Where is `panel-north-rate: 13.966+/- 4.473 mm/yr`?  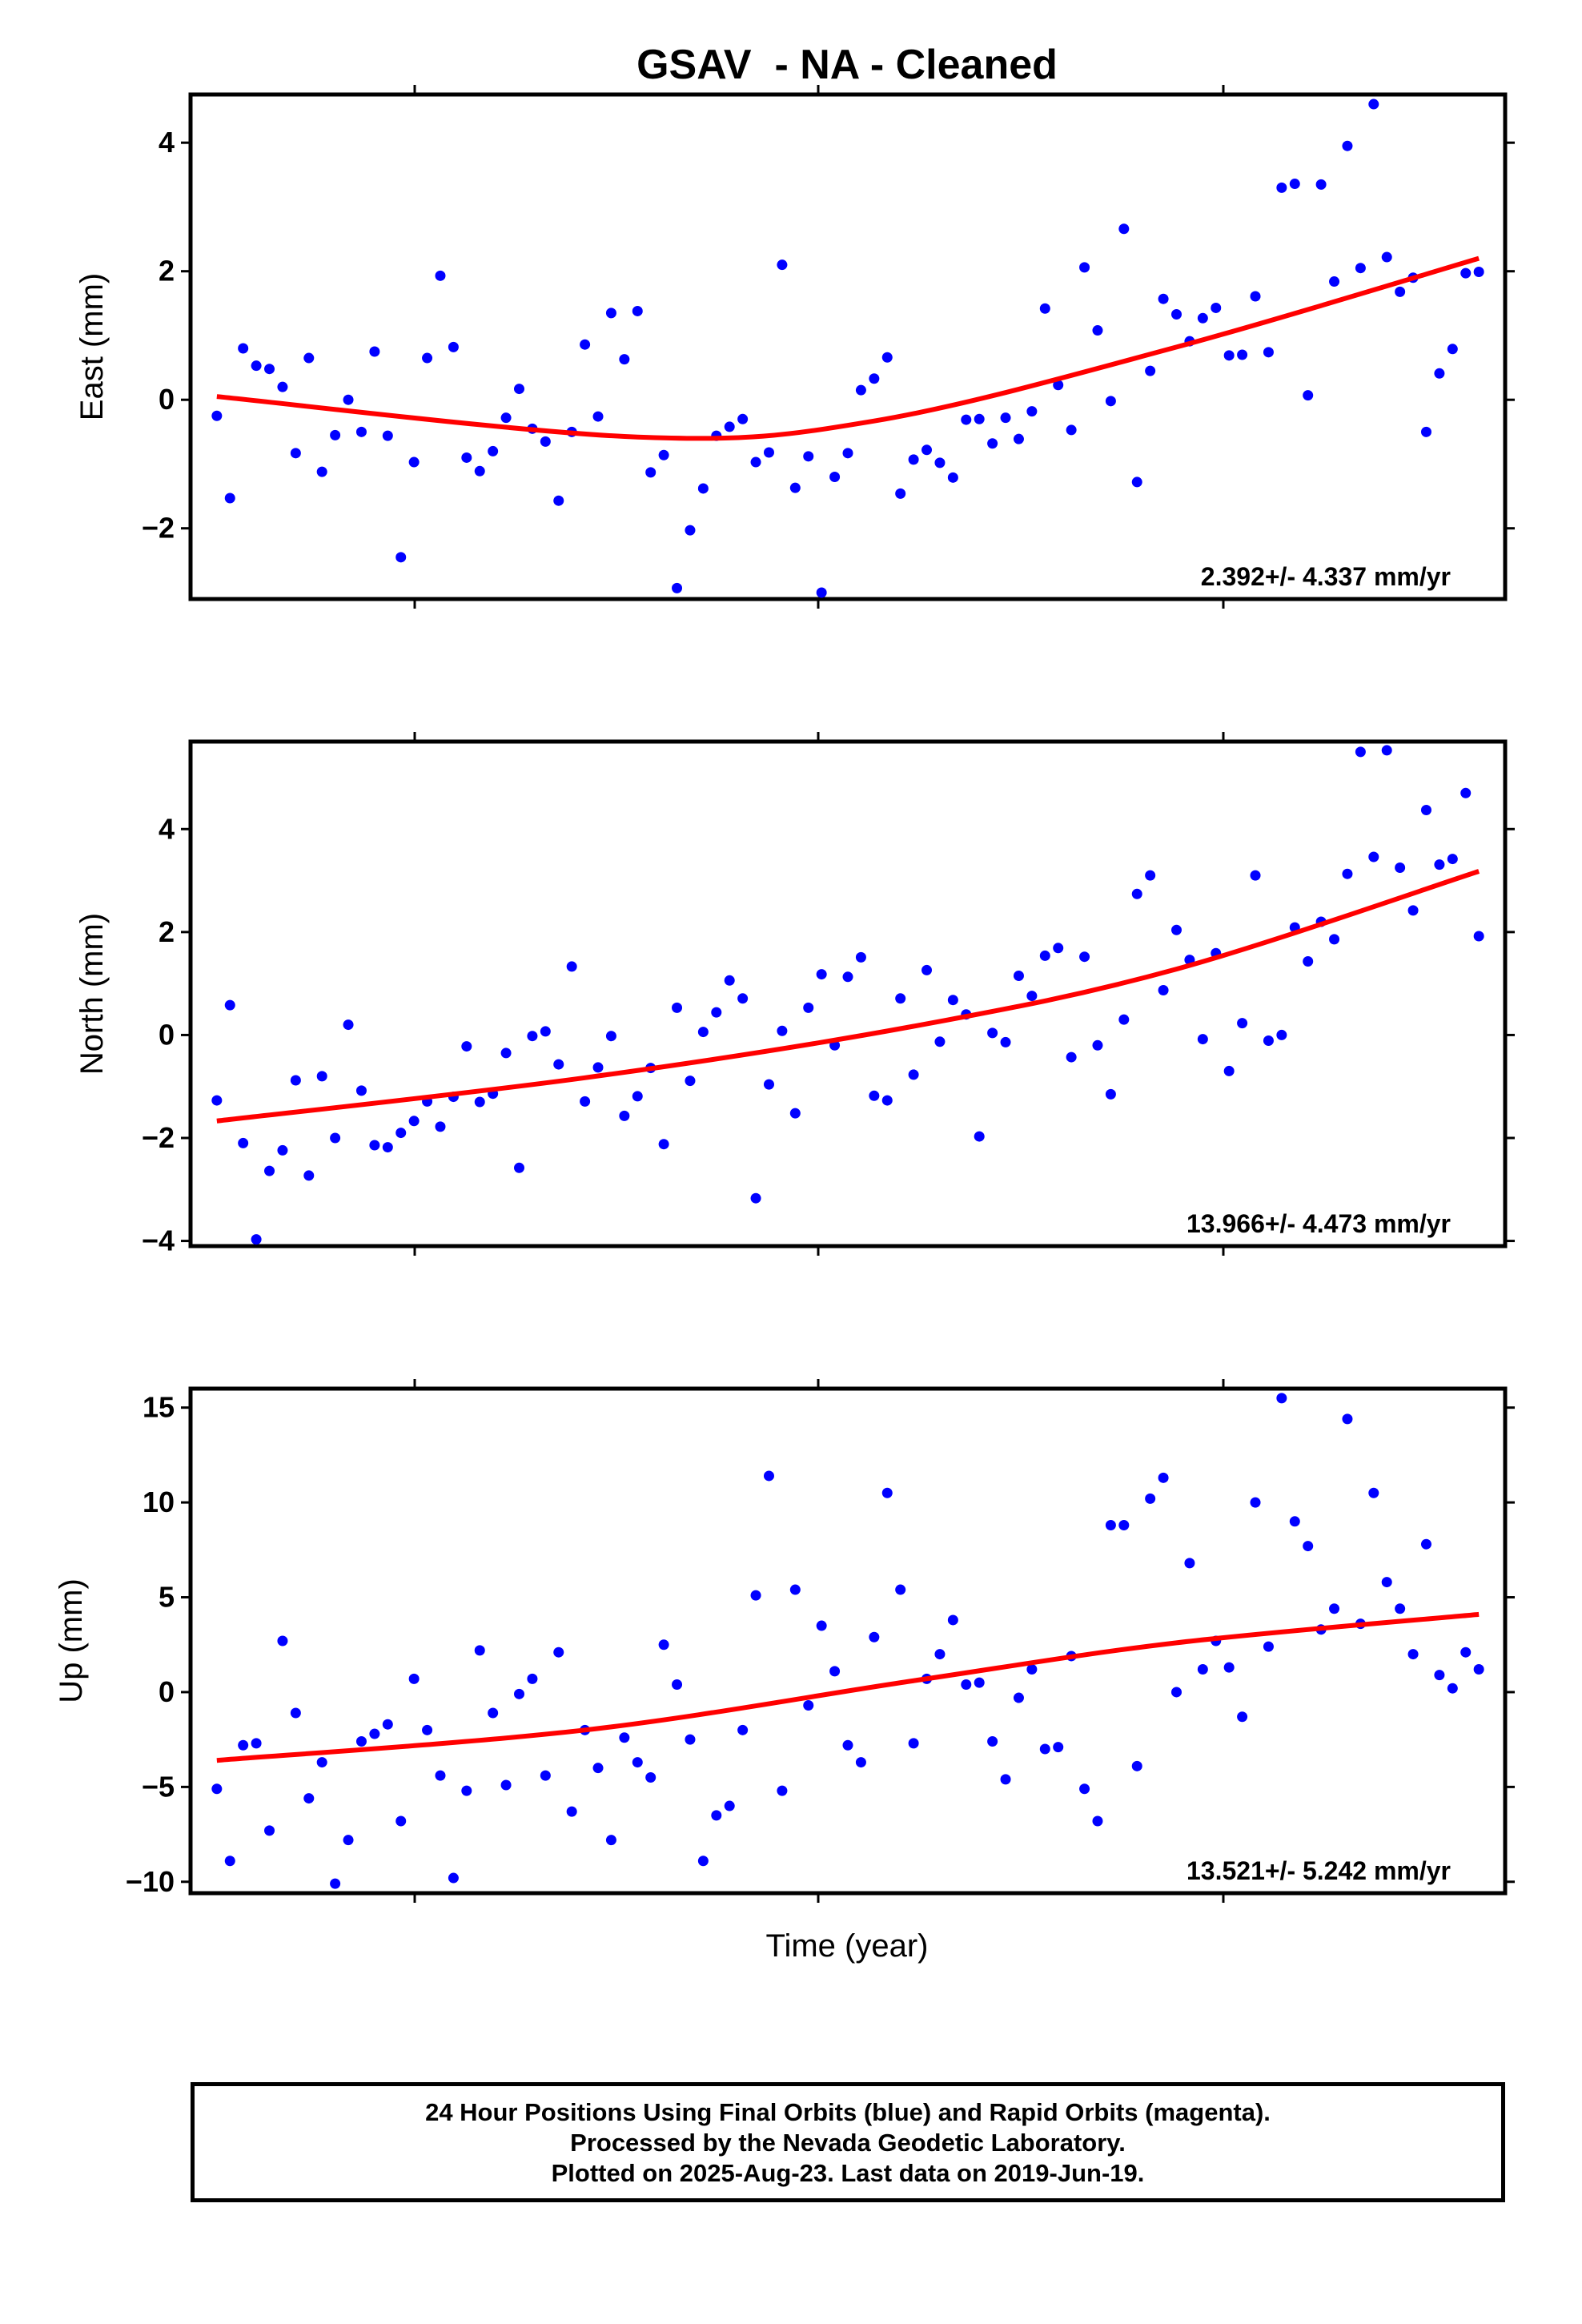
panel-north-rate: 13.966+/- 4.473 mm/yr is located at coordinates (1318, 1223).